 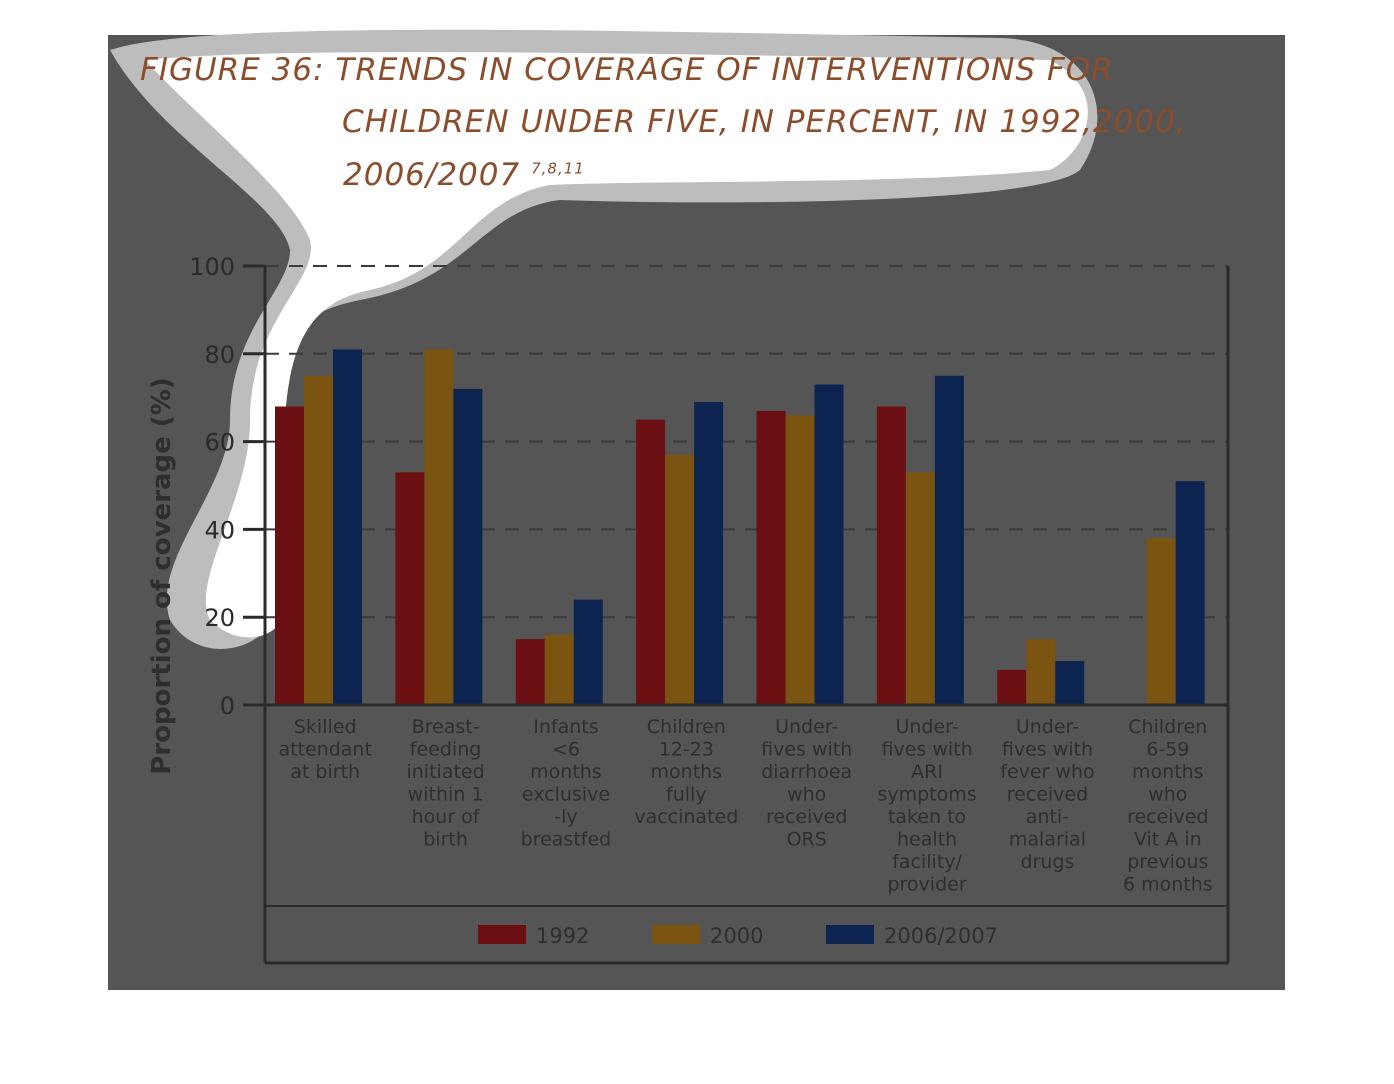 What do you see at coordinates (432, 175) in the screenshot?
I see `chart-title-year: 2006/2007` at bounding box center [432, 175].